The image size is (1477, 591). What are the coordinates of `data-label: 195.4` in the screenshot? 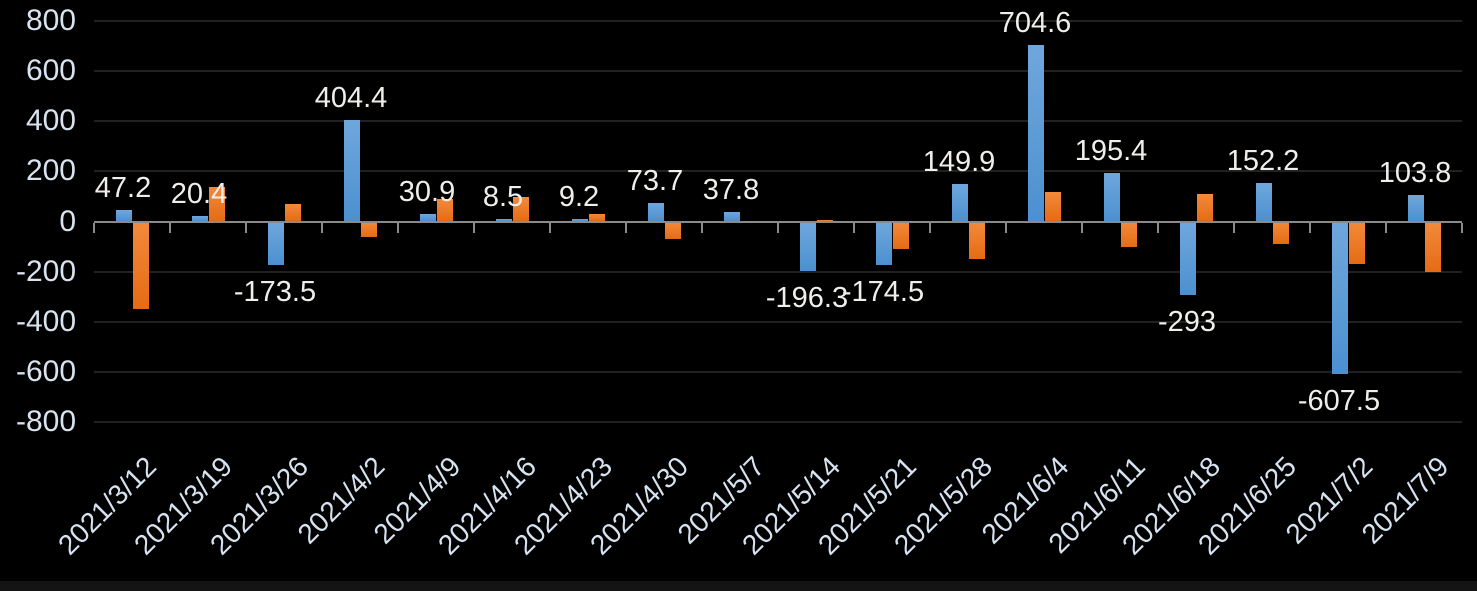 It's located at (1111, 150).